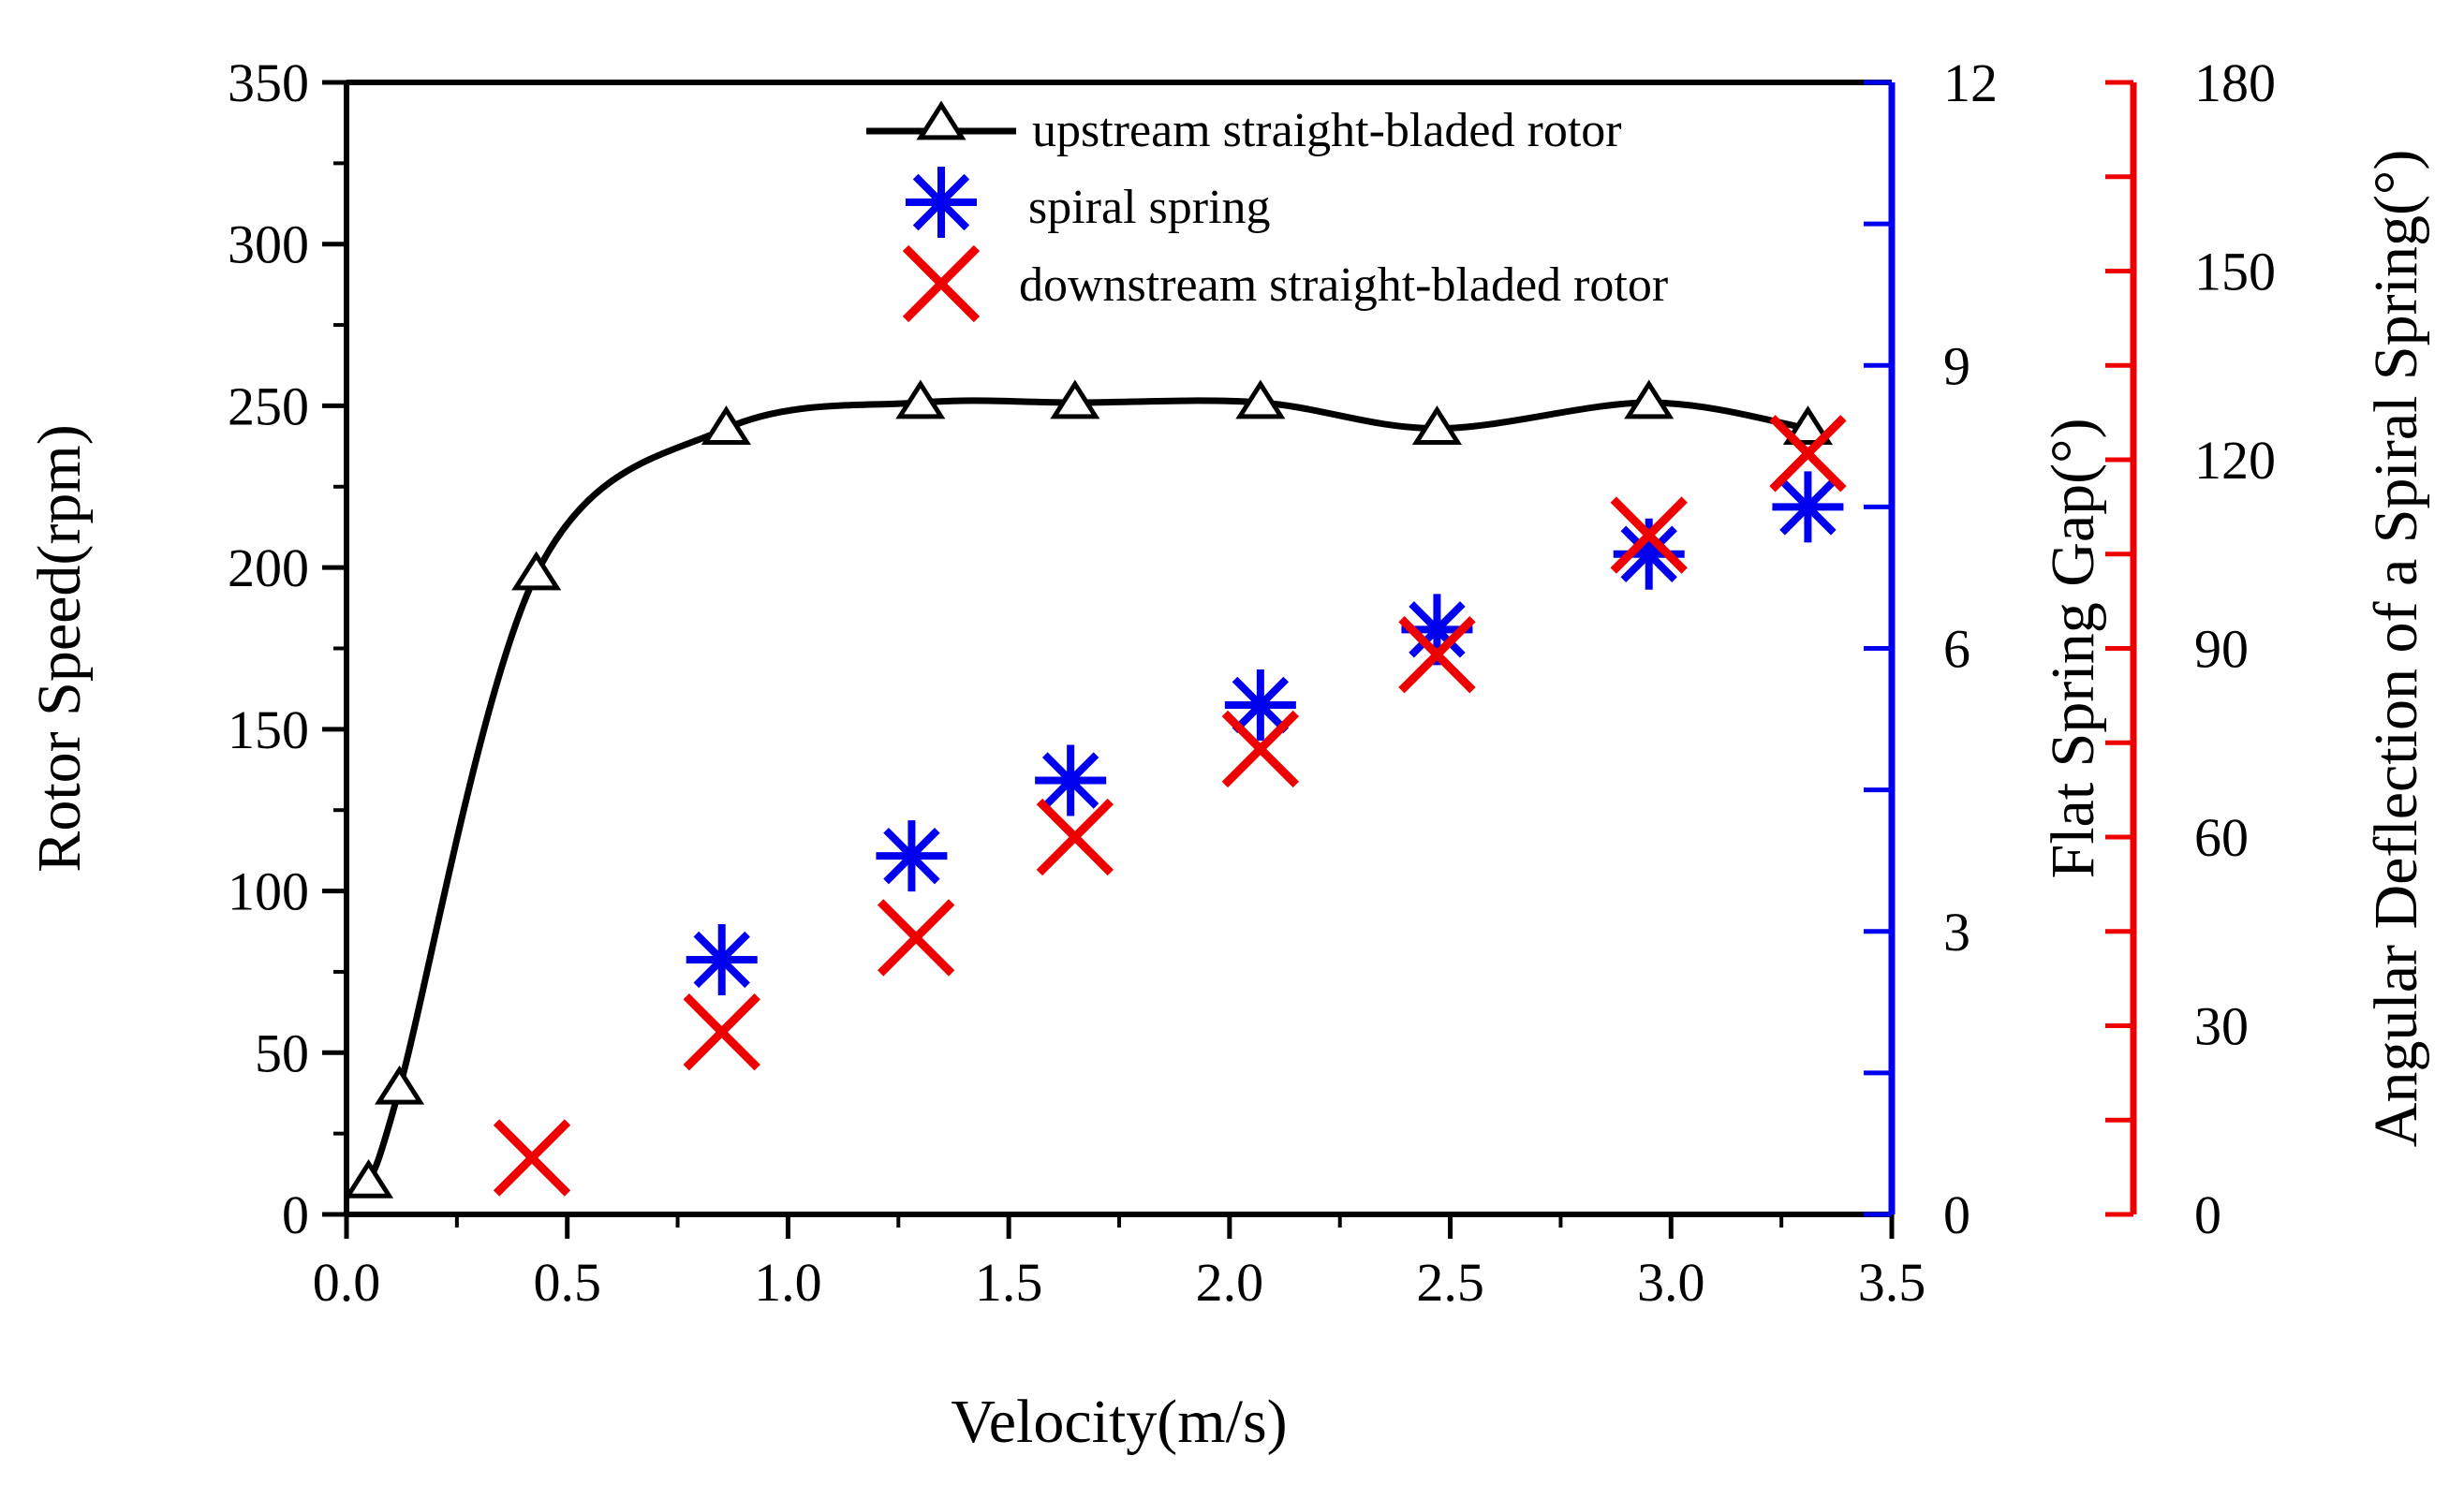 This screenshot has height=1485, width=2464. Describe the element at coordinates (1230, 1282) in the screenshot. I see `x-tick-label: 2.0` at that location.